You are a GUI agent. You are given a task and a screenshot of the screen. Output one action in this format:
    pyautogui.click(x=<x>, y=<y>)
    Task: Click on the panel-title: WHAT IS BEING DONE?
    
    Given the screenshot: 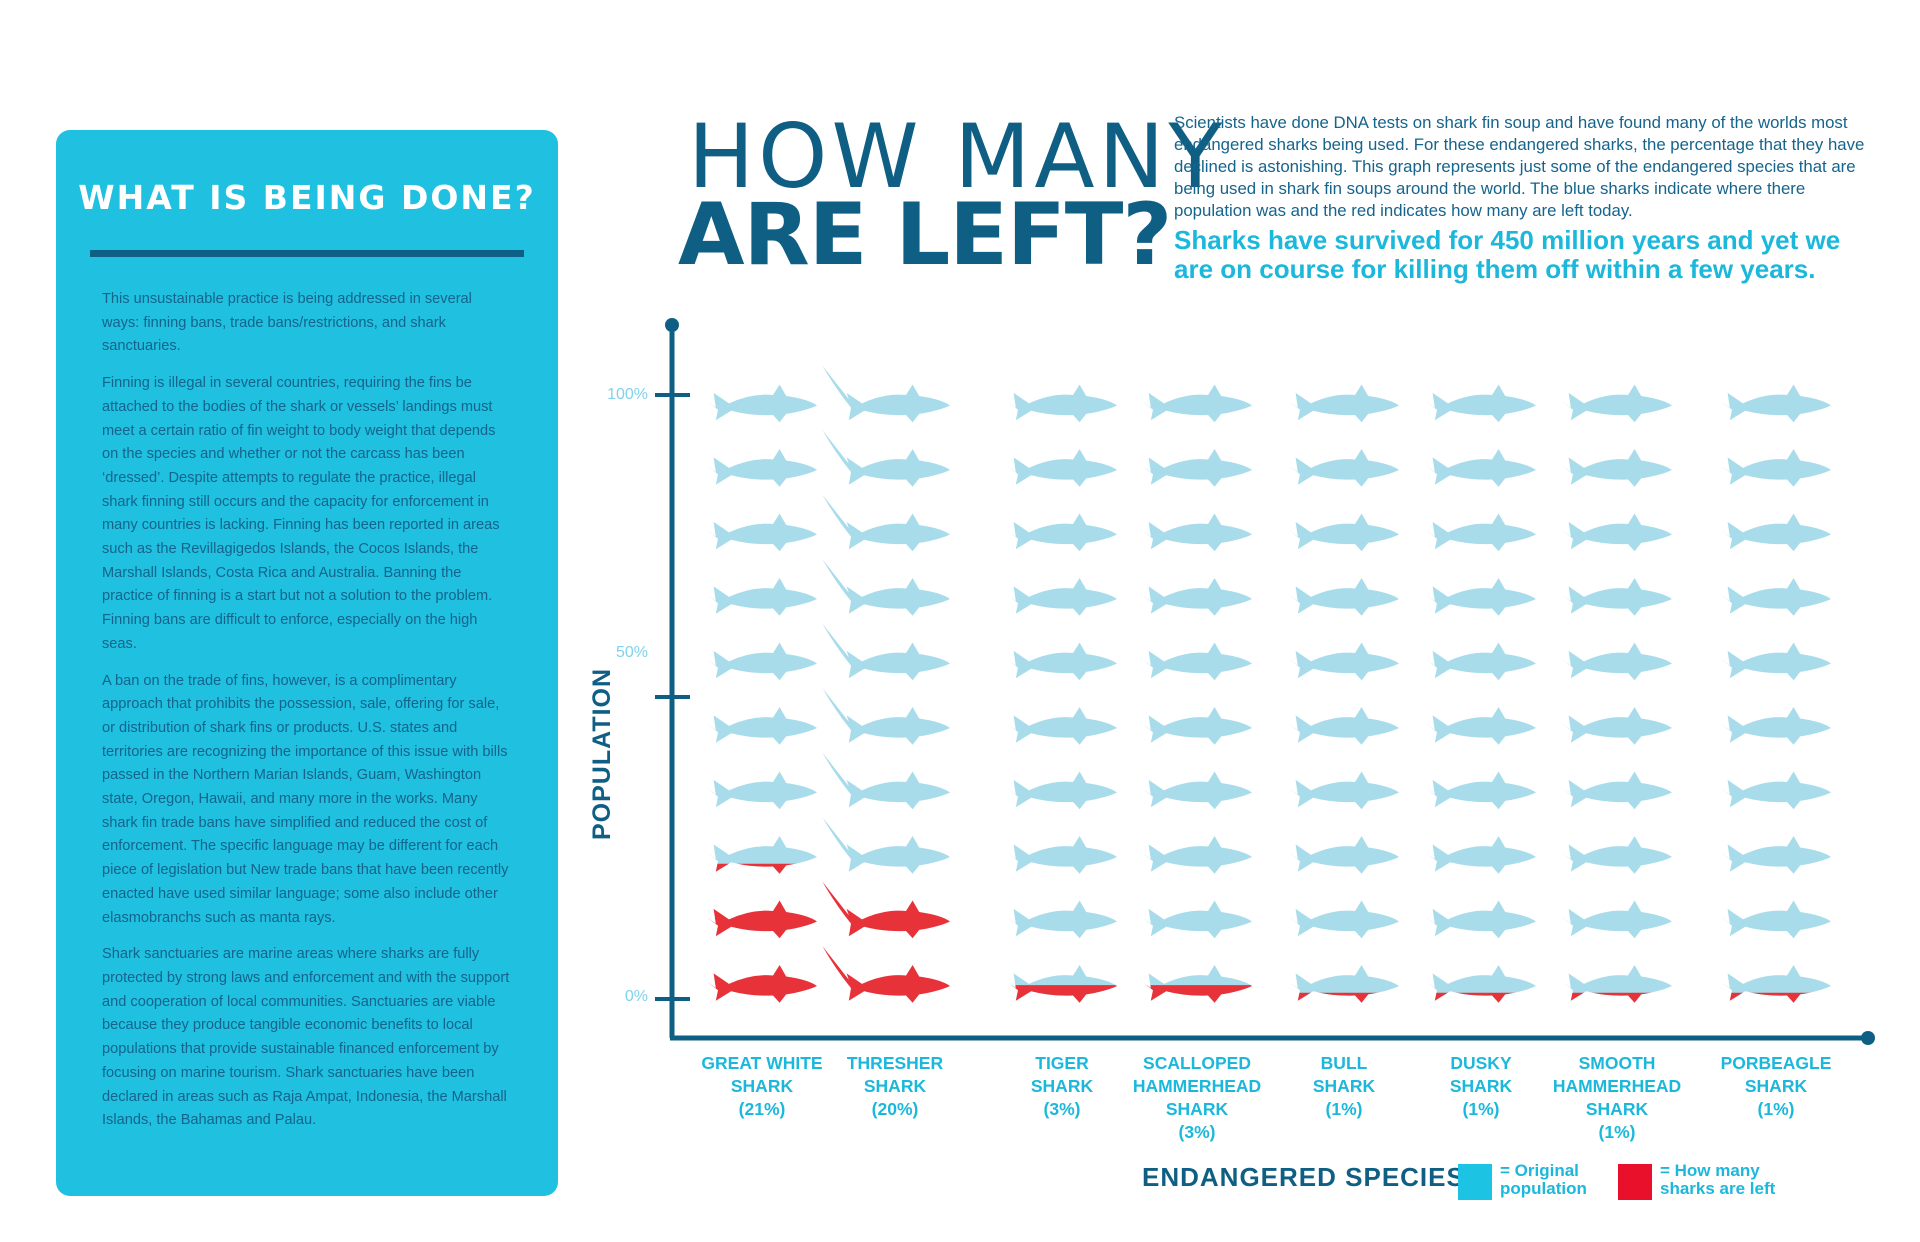 What is the action you would take?
    pyautogui.click(x=307, y=197)
    